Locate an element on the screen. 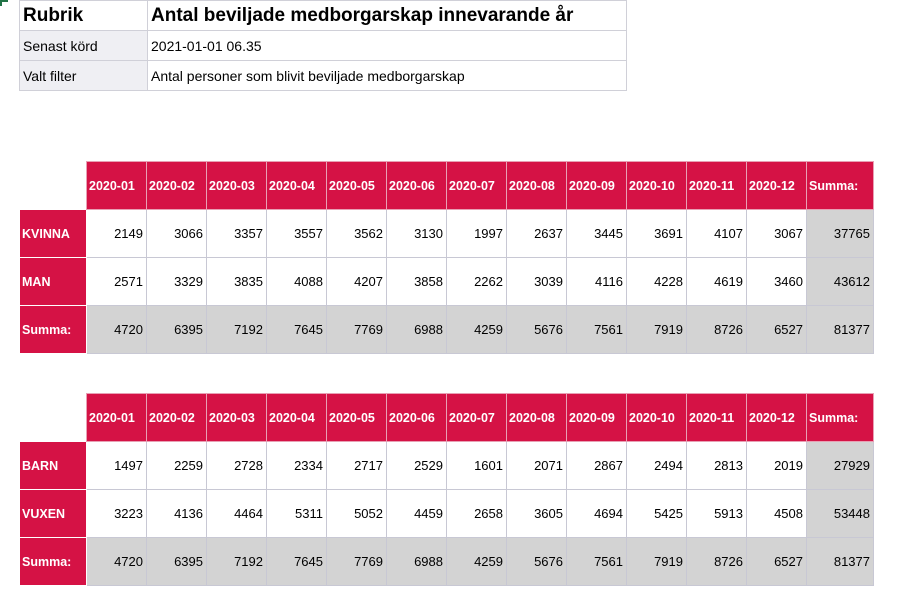 This screenshot has width=915, height=616. value-cell: 3858 is located at coordinates (416, 281).